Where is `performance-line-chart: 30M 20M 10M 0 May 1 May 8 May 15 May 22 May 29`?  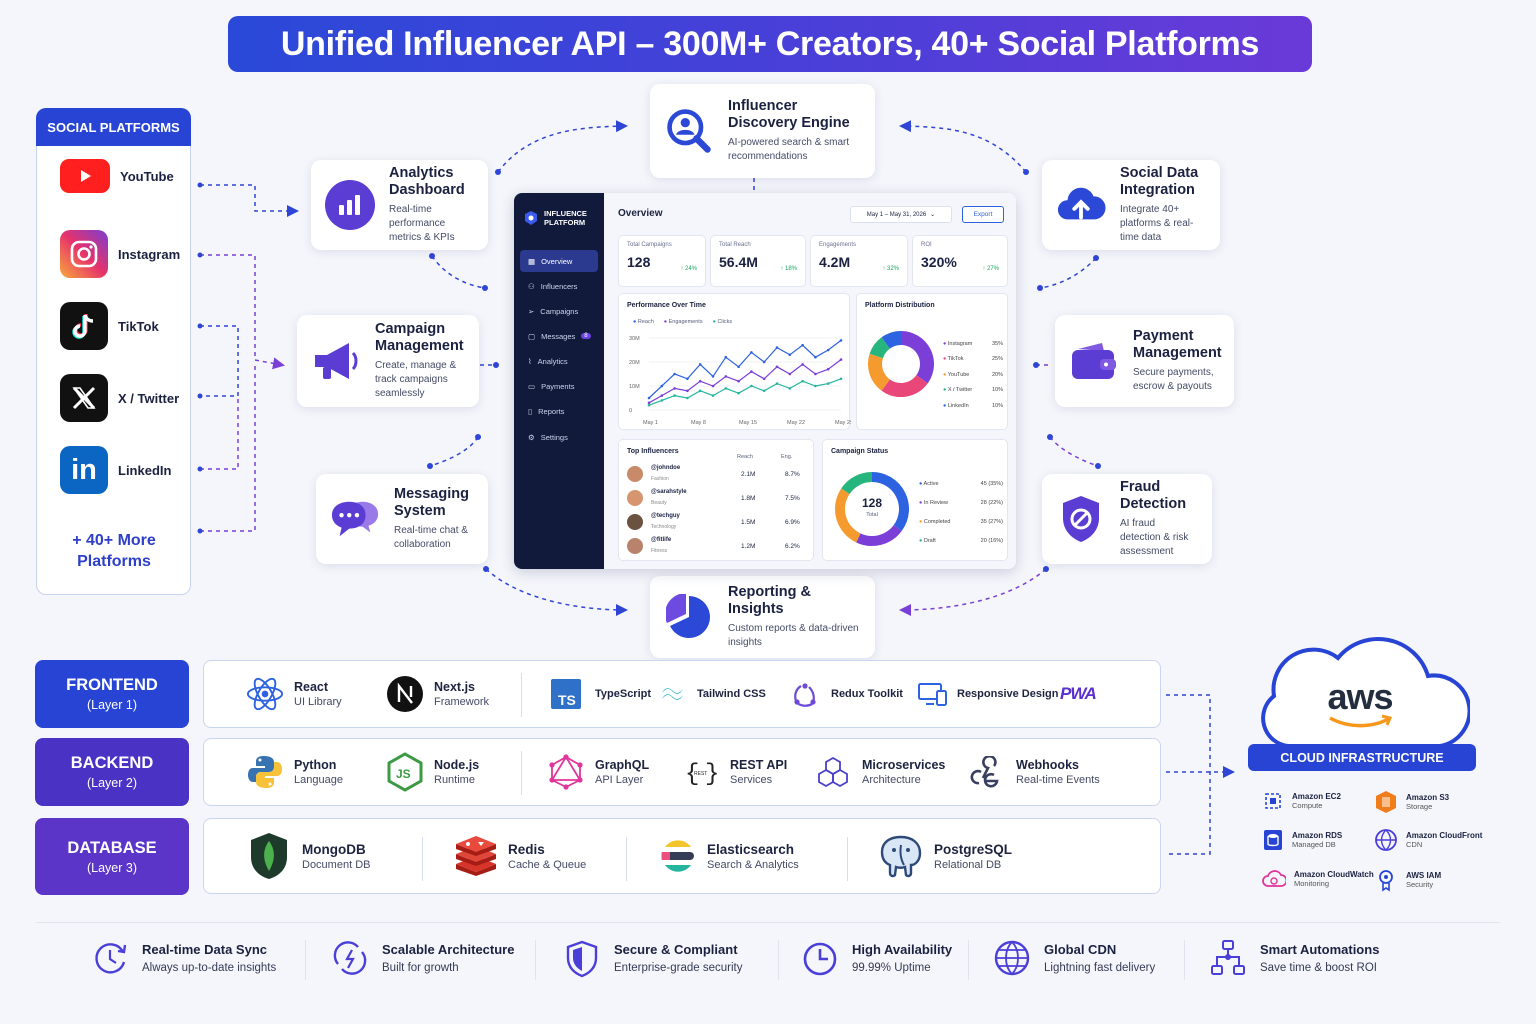 performance-line-chart: 30M 20M 10M 0 May 1 May 8 May 15 May 22 May 29 is located at coordinates (740, 381).